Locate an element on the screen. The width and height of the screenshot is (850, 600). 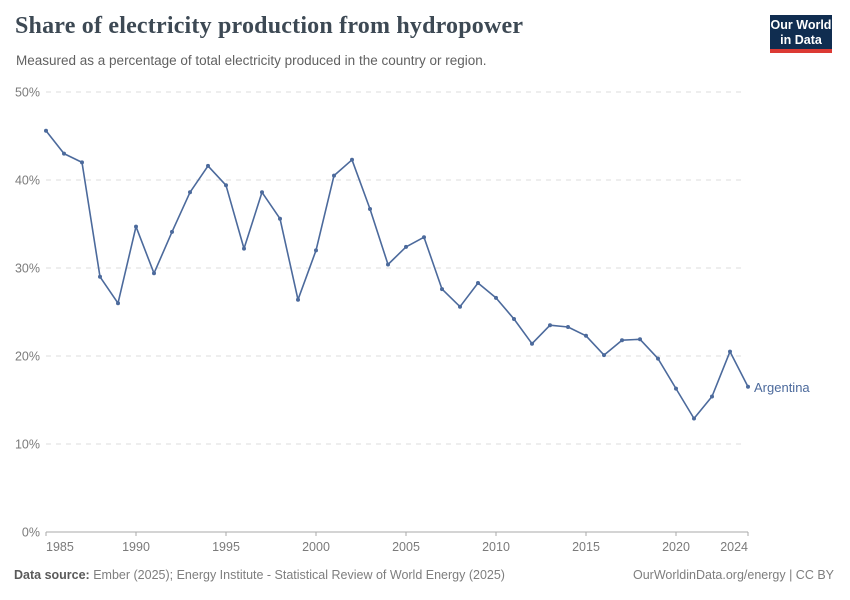
x-axis-label: 1985 is located at coordinates (60, 547).